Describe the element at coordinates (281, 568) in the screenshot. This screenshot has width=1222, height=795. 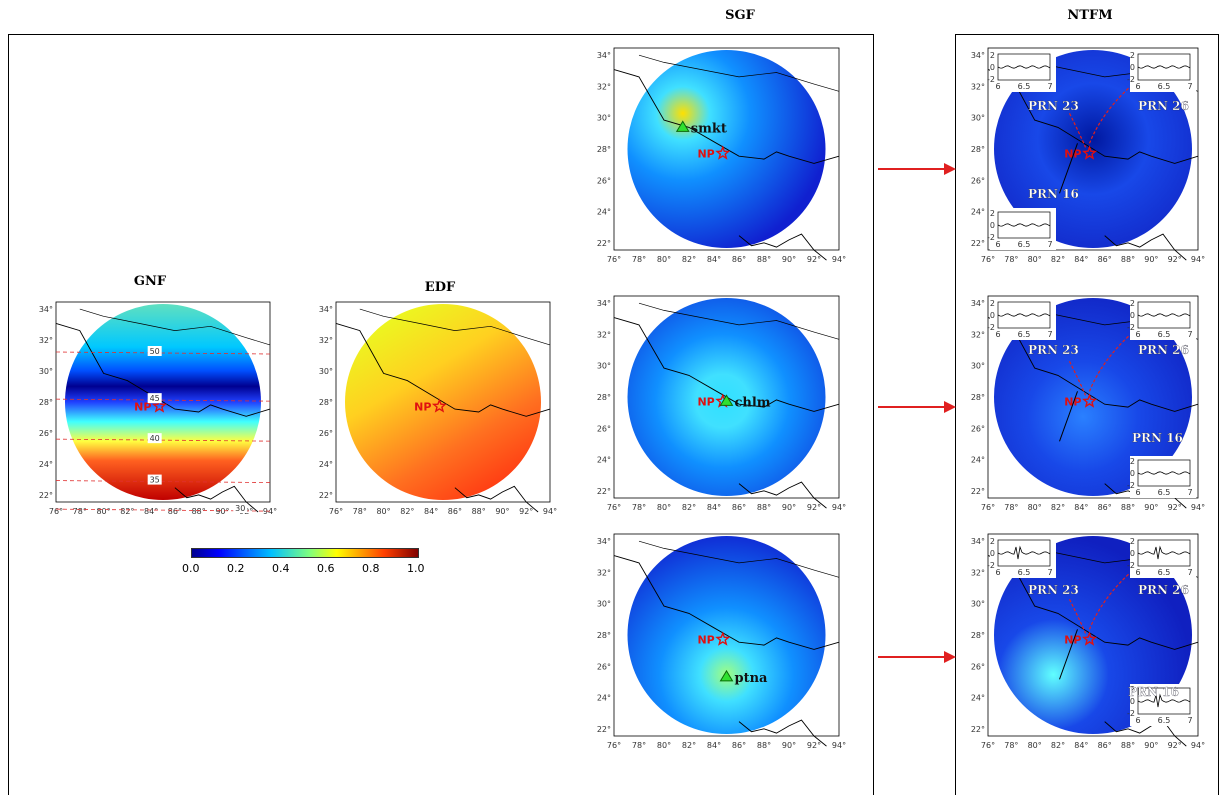
I see `colorbar-tick-label: 0.4` at that location.